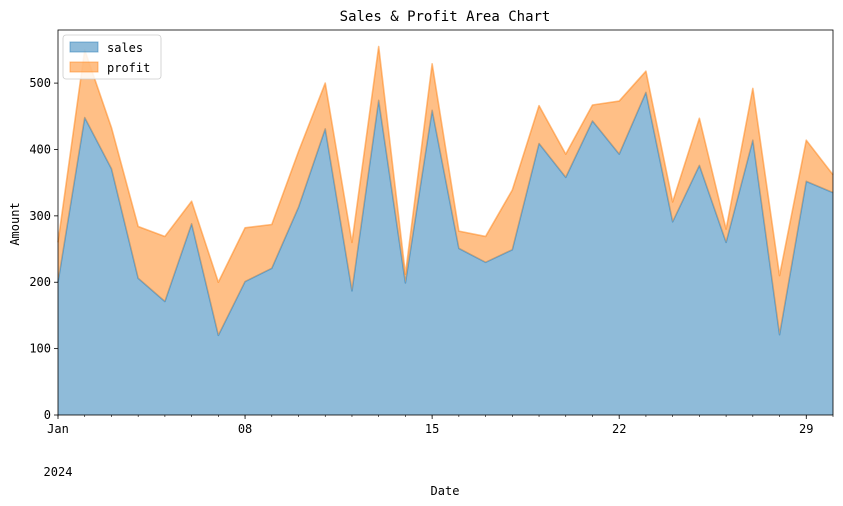  Describe the element at coordinates (40, 149) in the screenshot. I see `y-tick-label: 400` at that location.